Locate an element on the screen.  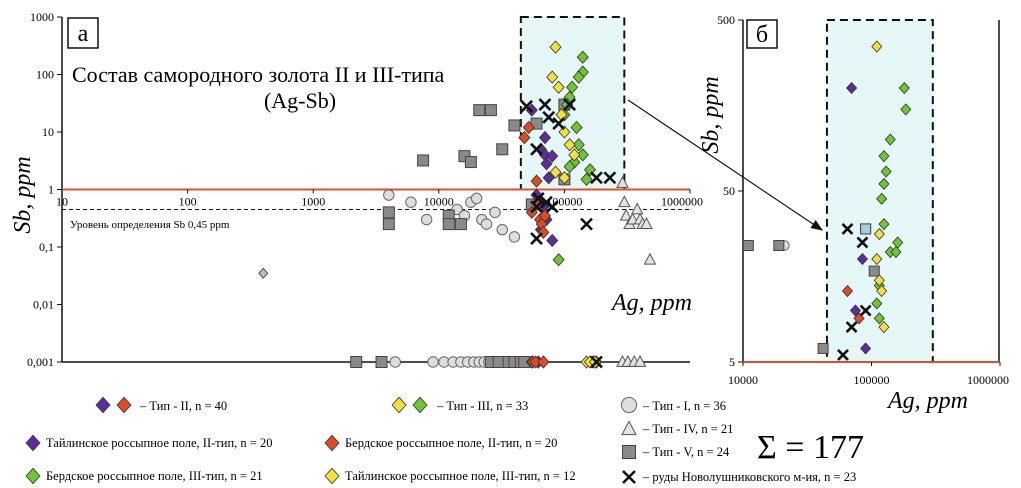
panel-b-label: б is located at coordinates (762, 35).